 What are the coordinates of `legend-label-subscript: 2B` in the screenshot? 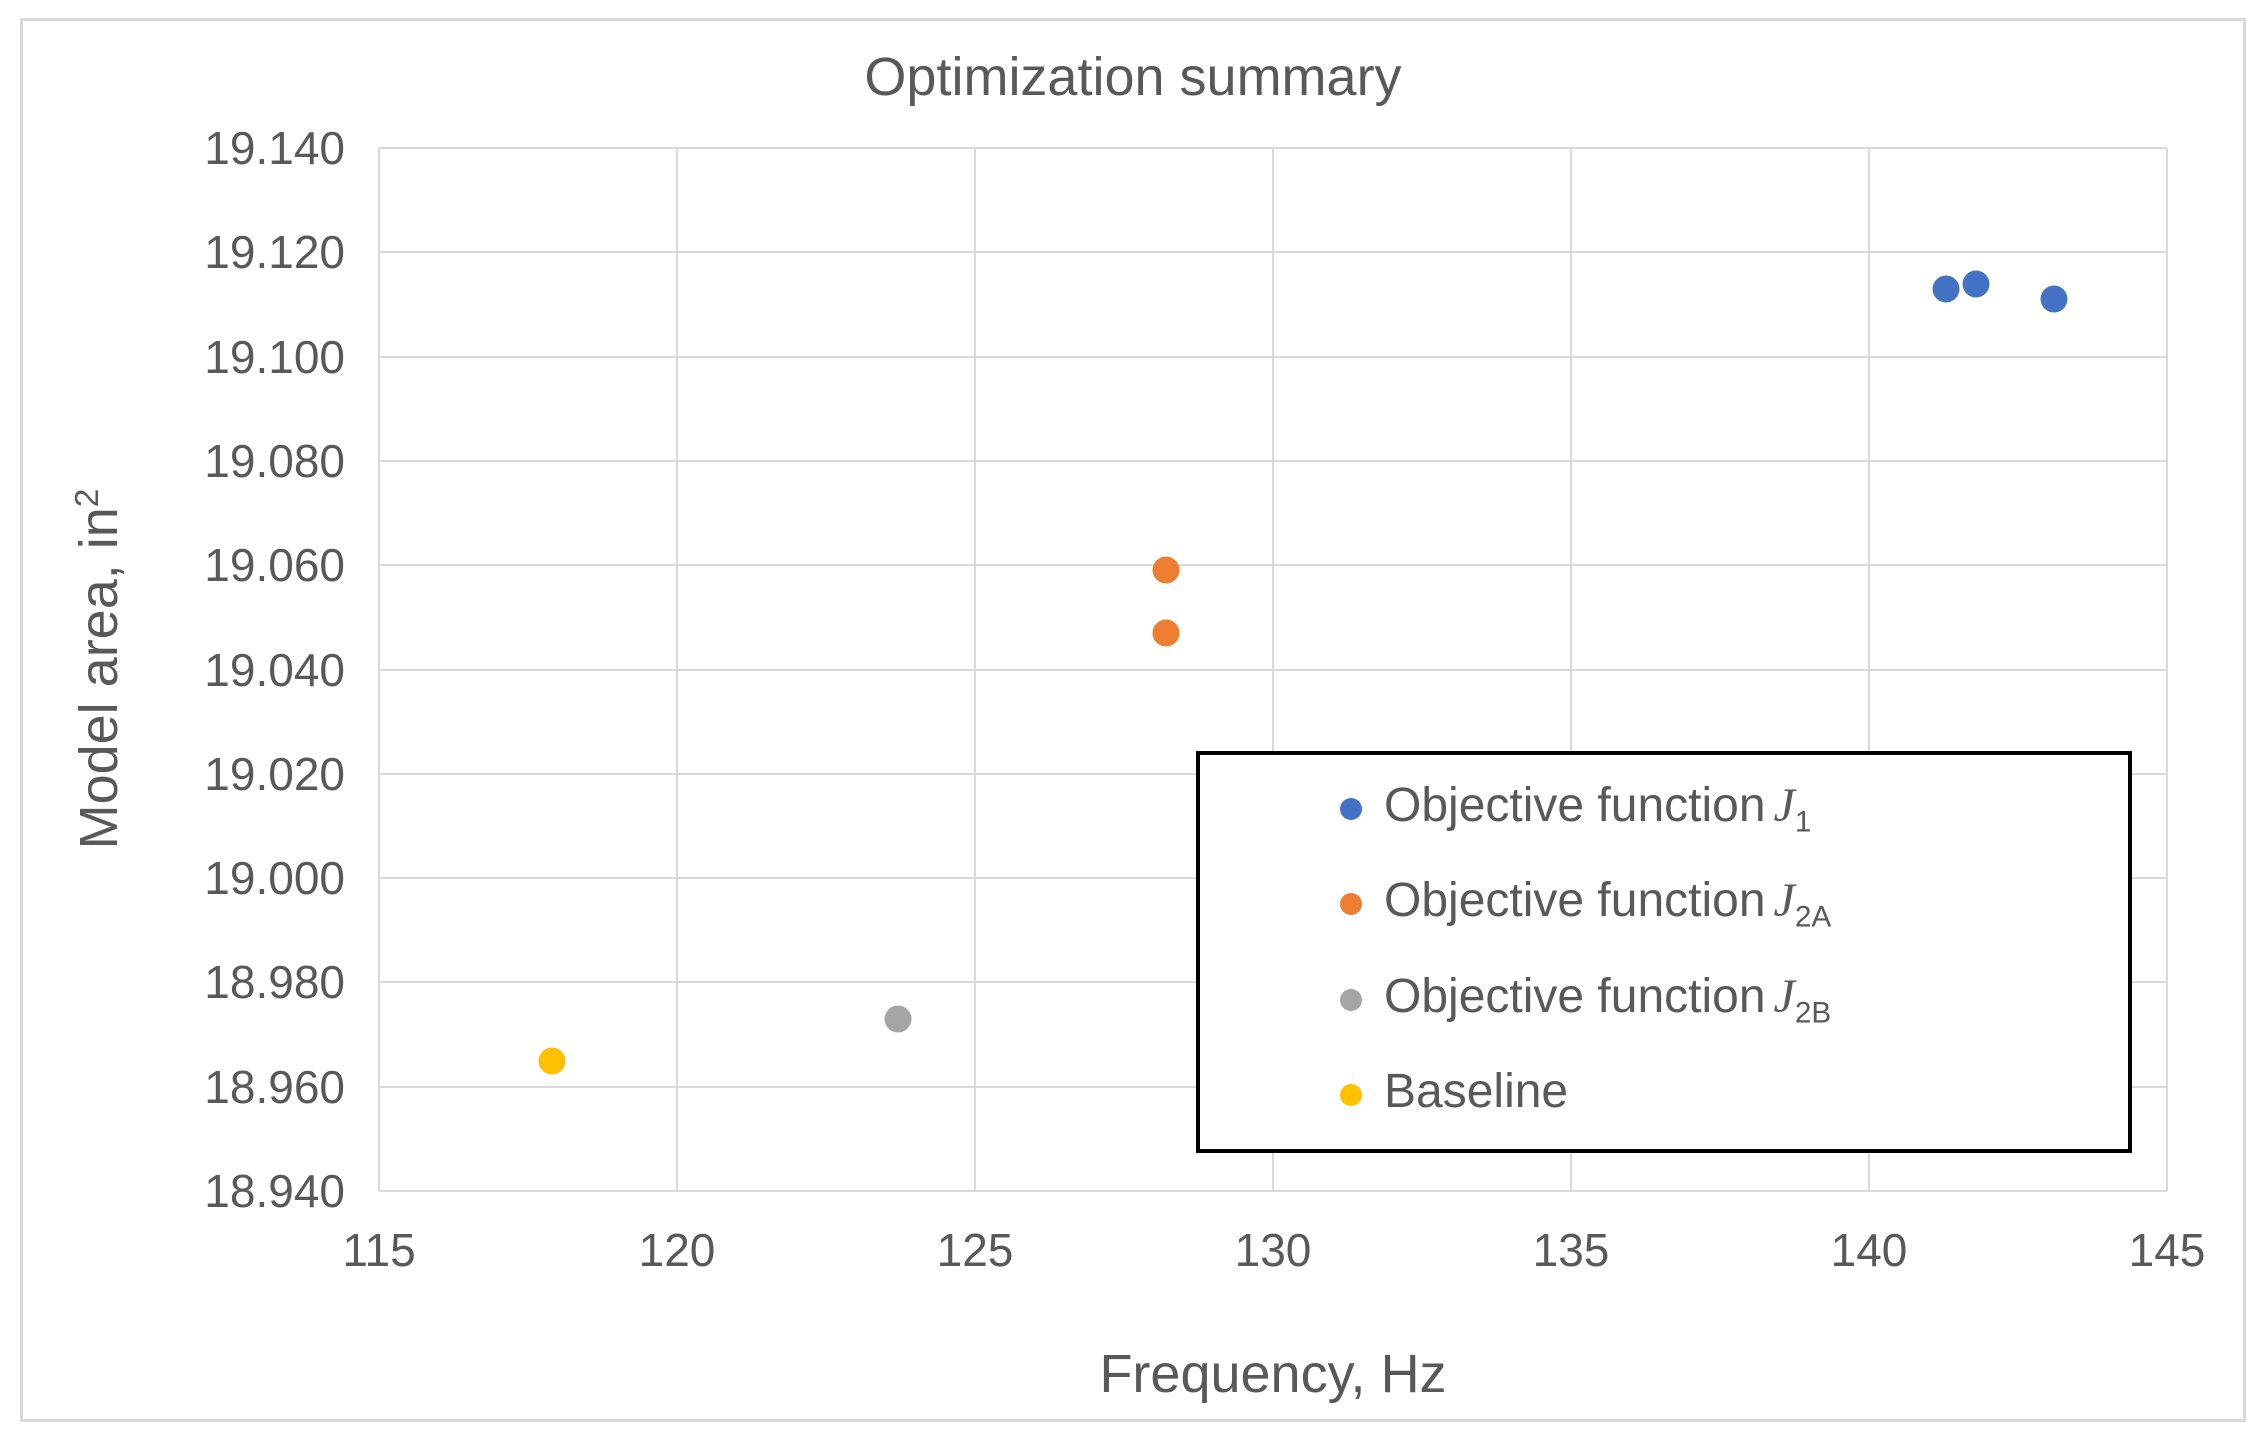 It's located at (1813, 1013).